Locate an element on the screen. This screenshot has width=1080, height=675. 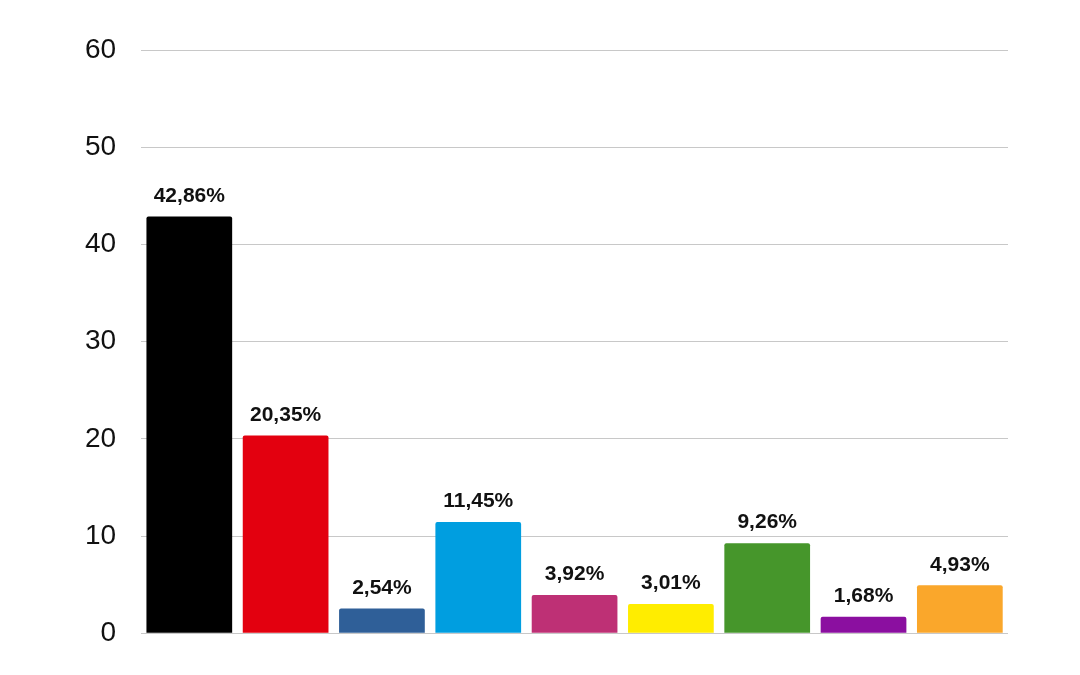
data-label: 2,54% is located at coordinates (382, 586).